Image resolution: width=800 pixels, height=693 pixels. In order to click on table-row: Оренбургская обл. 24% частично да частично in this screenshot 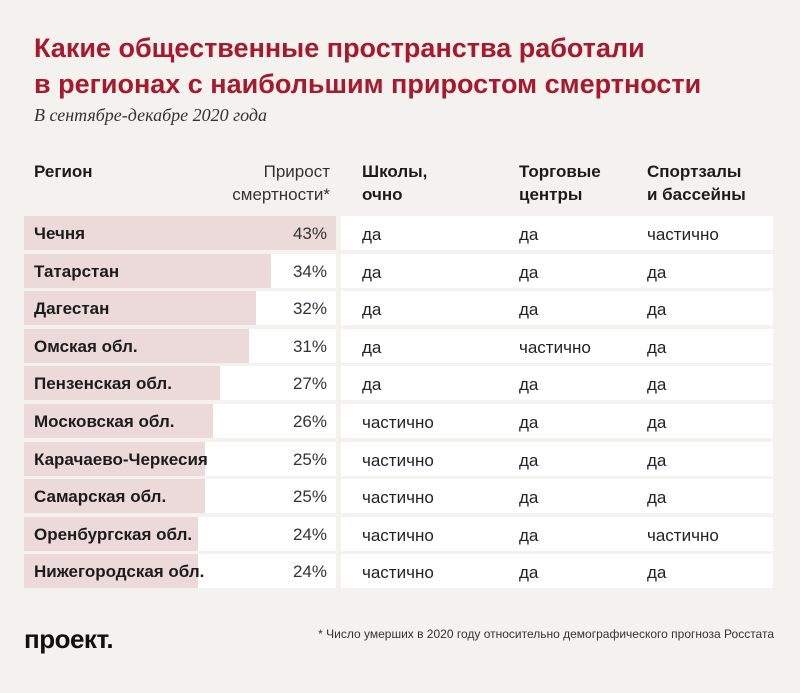, I will do `click(398, 533)`.